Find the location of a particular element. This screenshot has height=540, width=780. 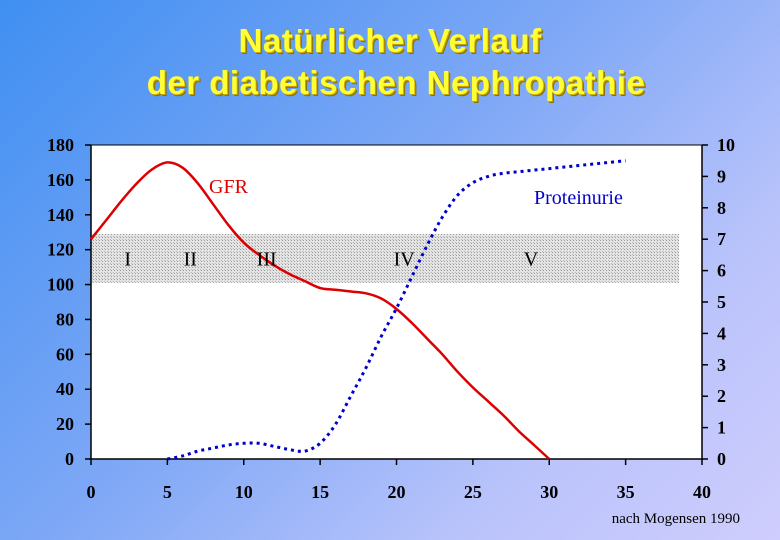

stage-label: I is located at coordinates (127, 259).